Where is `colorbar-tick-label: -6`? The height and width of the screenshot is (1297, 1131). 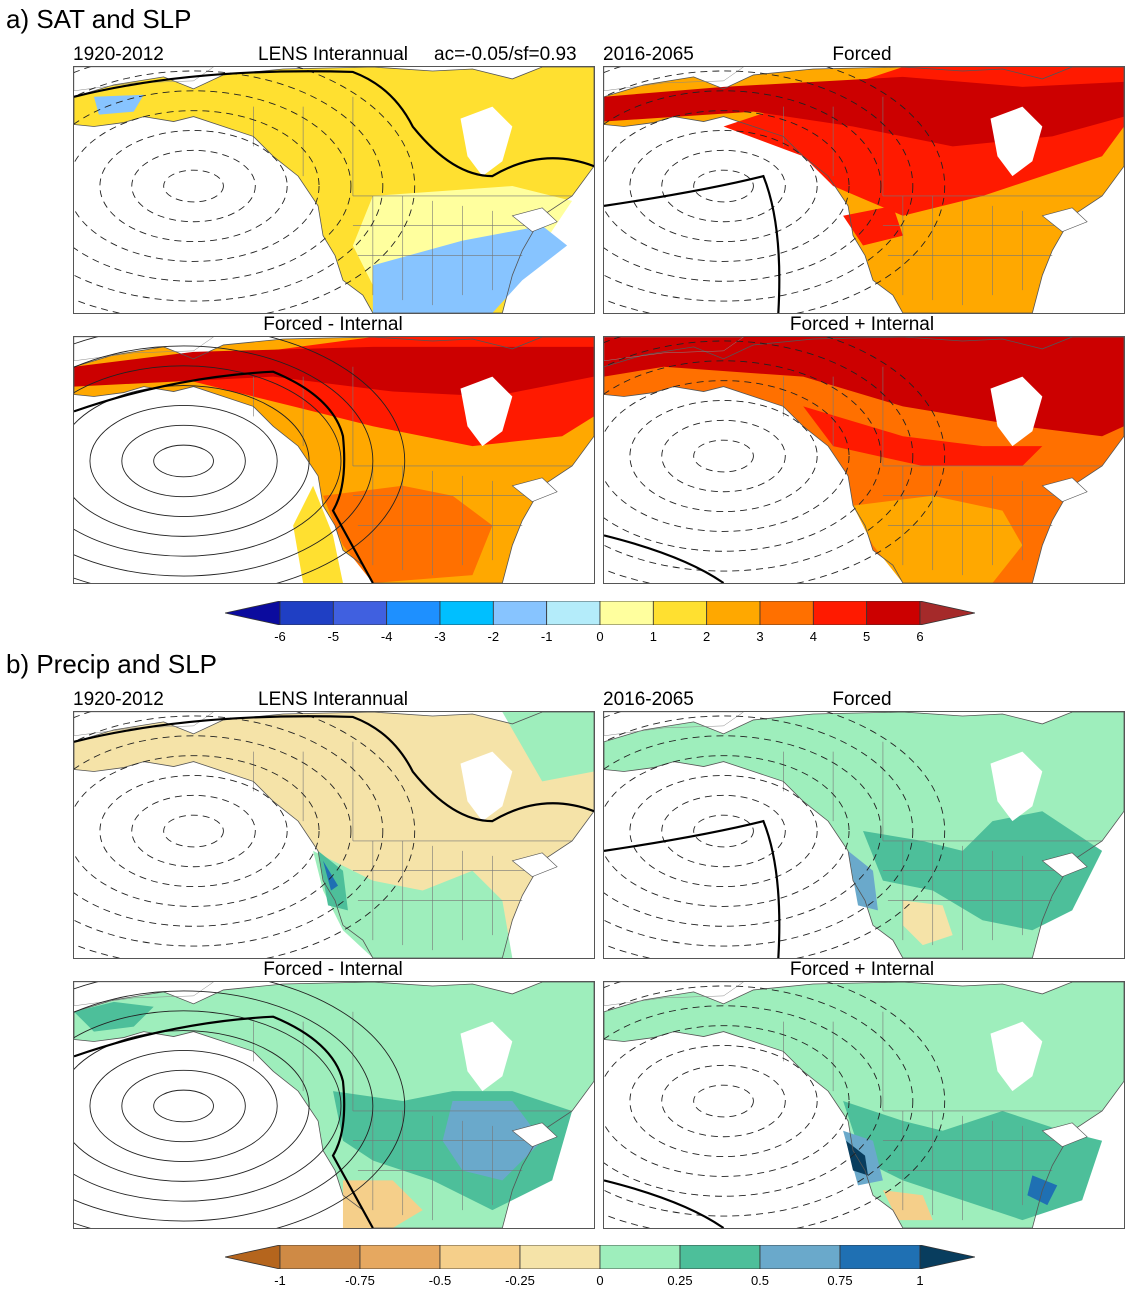
colorbar-tick-label: -6 is located at coordinates (280, 636).